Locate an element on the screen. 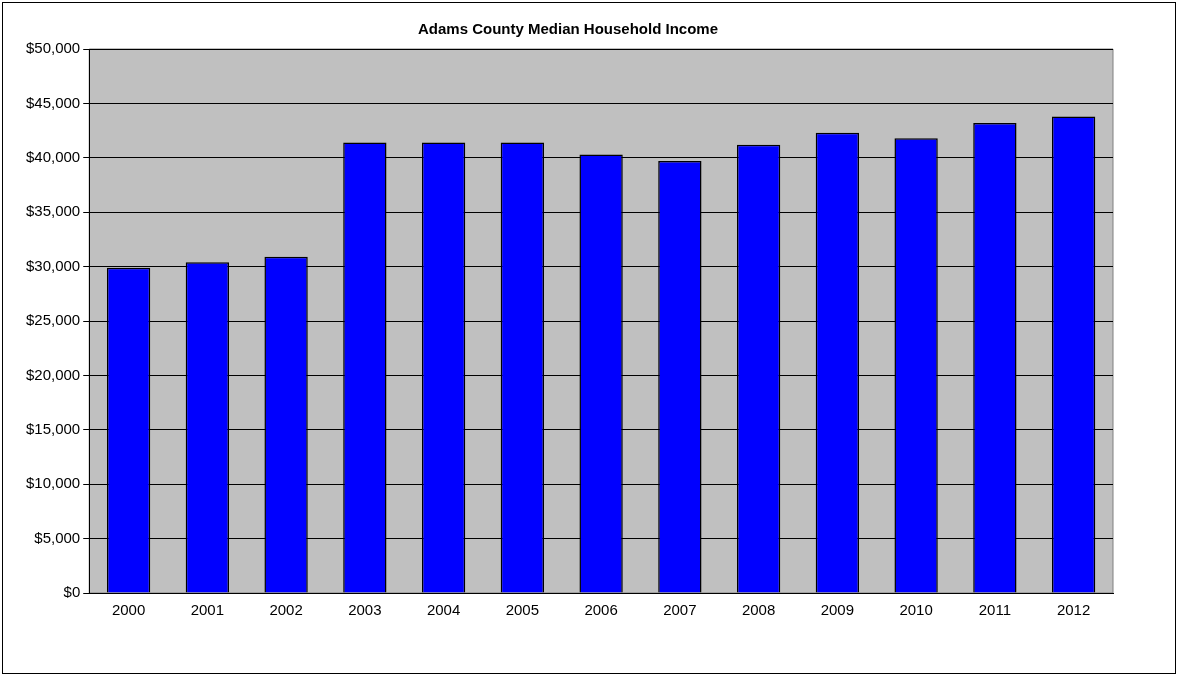 Image resolution: width=1180 pixels, height=678 pixels. x-tick-label: 2009 is located at coordinates (837, 610).